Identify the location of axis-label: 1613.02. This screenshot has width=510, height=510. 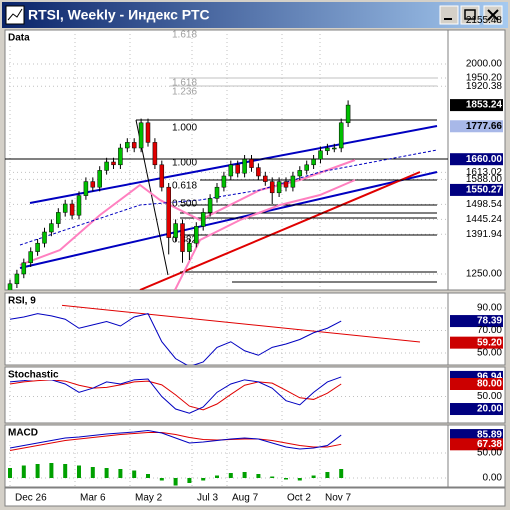
(484, 172).